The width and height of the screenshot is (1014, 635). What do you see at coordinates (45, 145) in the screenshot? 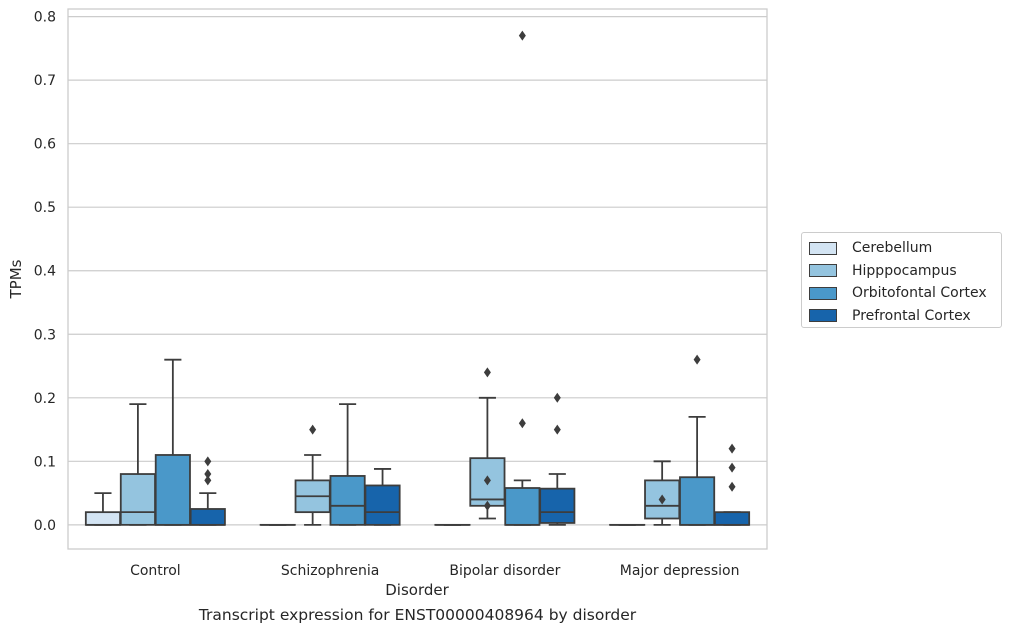
I see `y-tick-label: 0.6` at bounding box center [45, 145].